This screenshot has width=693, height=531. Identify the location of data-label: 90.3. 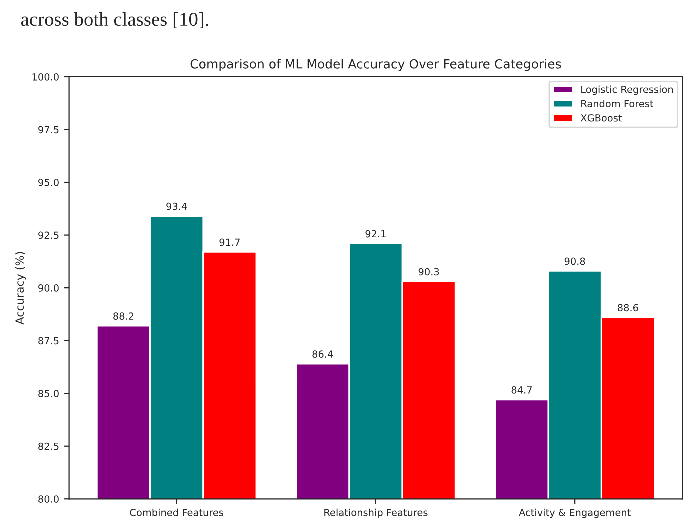
(429, 272).